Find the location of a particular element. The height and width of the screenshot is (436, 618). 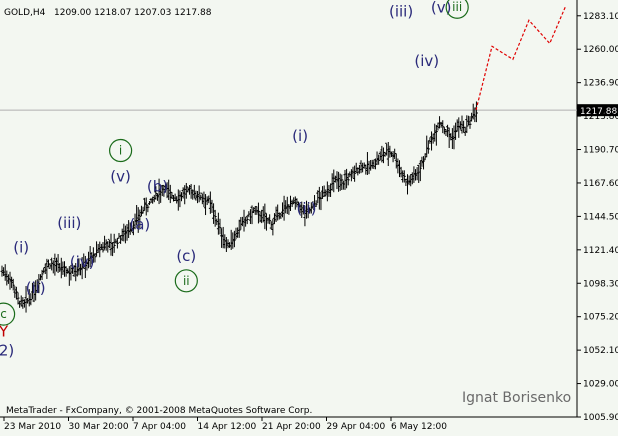

y-tick-label: 1236.90 is located at coordinates (600, 84).